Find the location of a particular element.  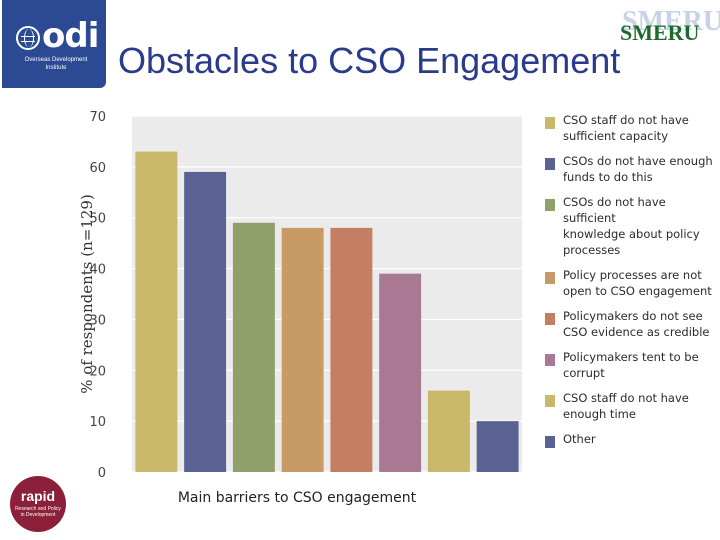

legend-label: open to CSO engagement is located at coordinates (637, 291).